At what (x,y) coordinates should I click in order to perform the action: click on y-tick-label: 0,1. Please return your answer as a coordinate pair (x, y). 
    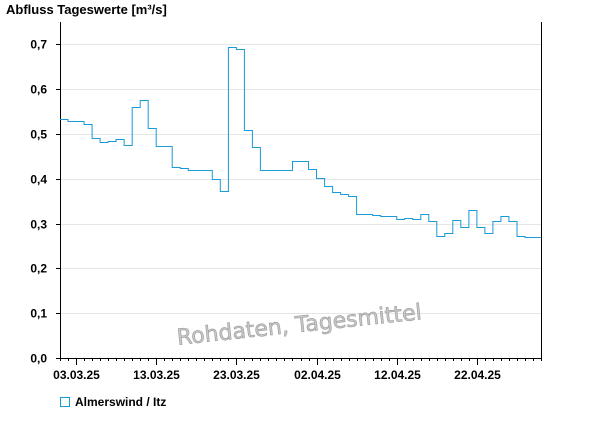
    Looking at the image, I should click on (38, 314).